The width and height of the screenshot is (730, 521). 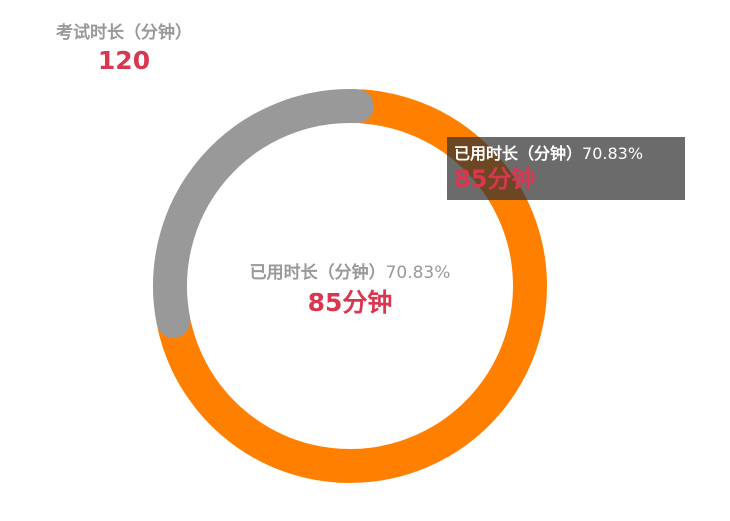 I want to click on center-value: 85分钟, so click(x=350, y=302).